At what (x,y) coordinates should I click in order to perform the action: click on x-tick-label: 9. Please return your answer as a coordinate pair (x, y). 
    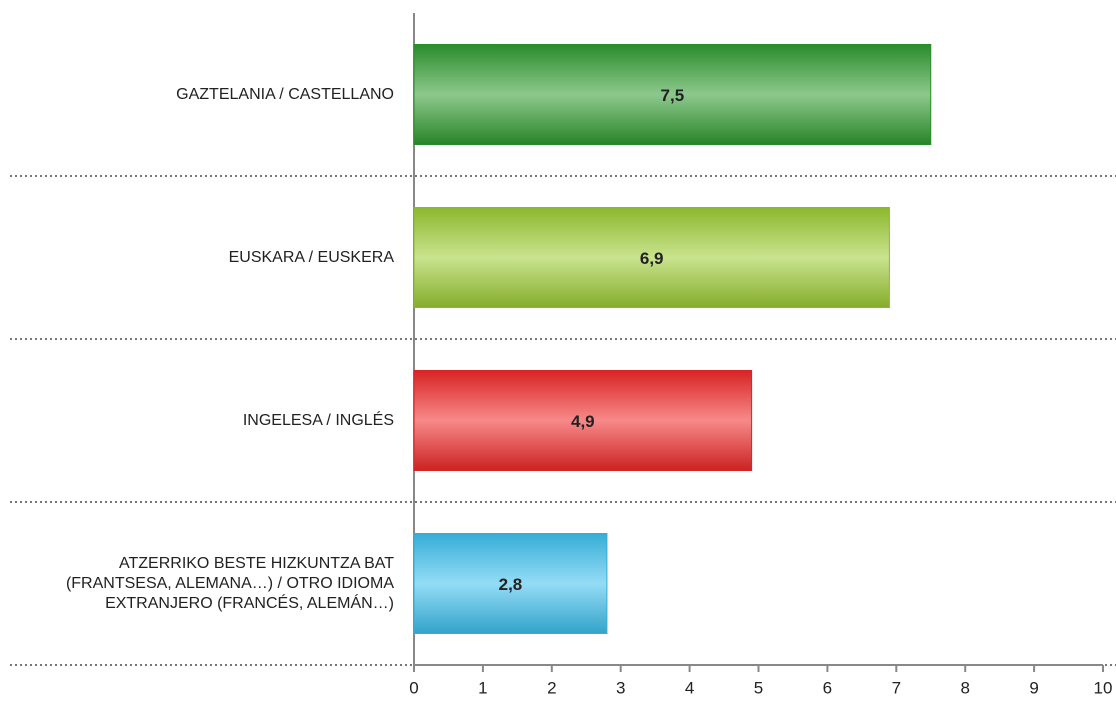
    Looking at the image, I should click on (1033, 687).